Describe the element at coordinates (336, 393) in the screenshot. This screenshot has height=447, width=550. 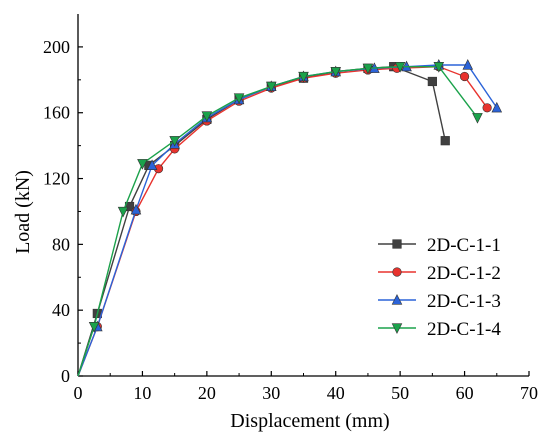
I see `x-tick-label: 40` at that location.